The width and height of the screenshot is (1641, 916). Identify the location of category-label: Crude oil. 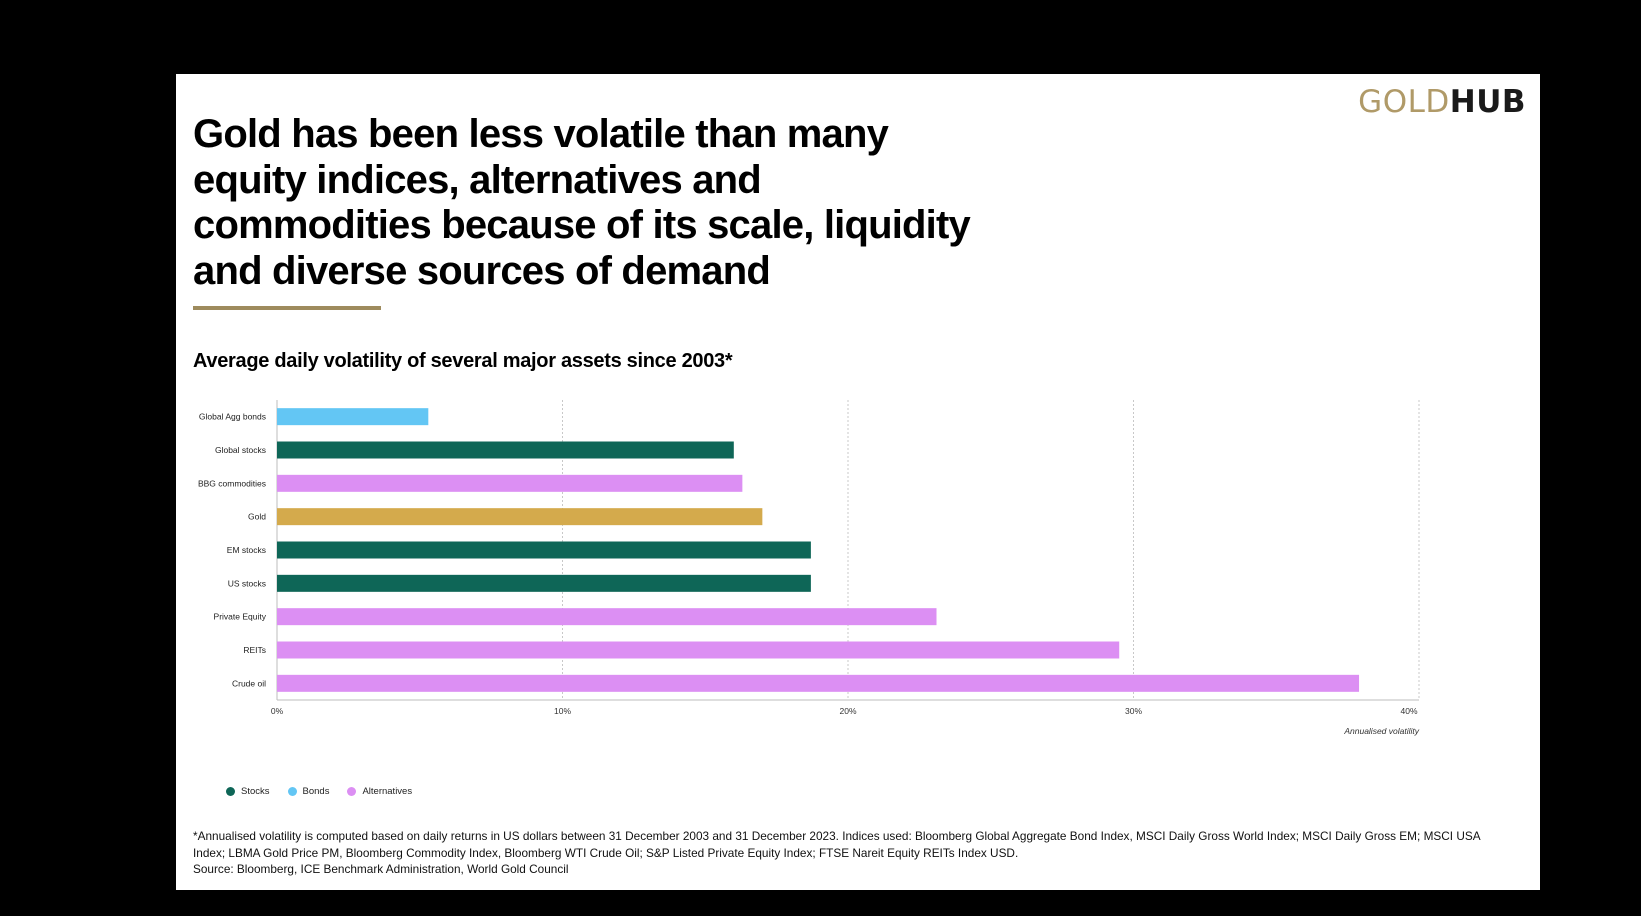
(249, 683).